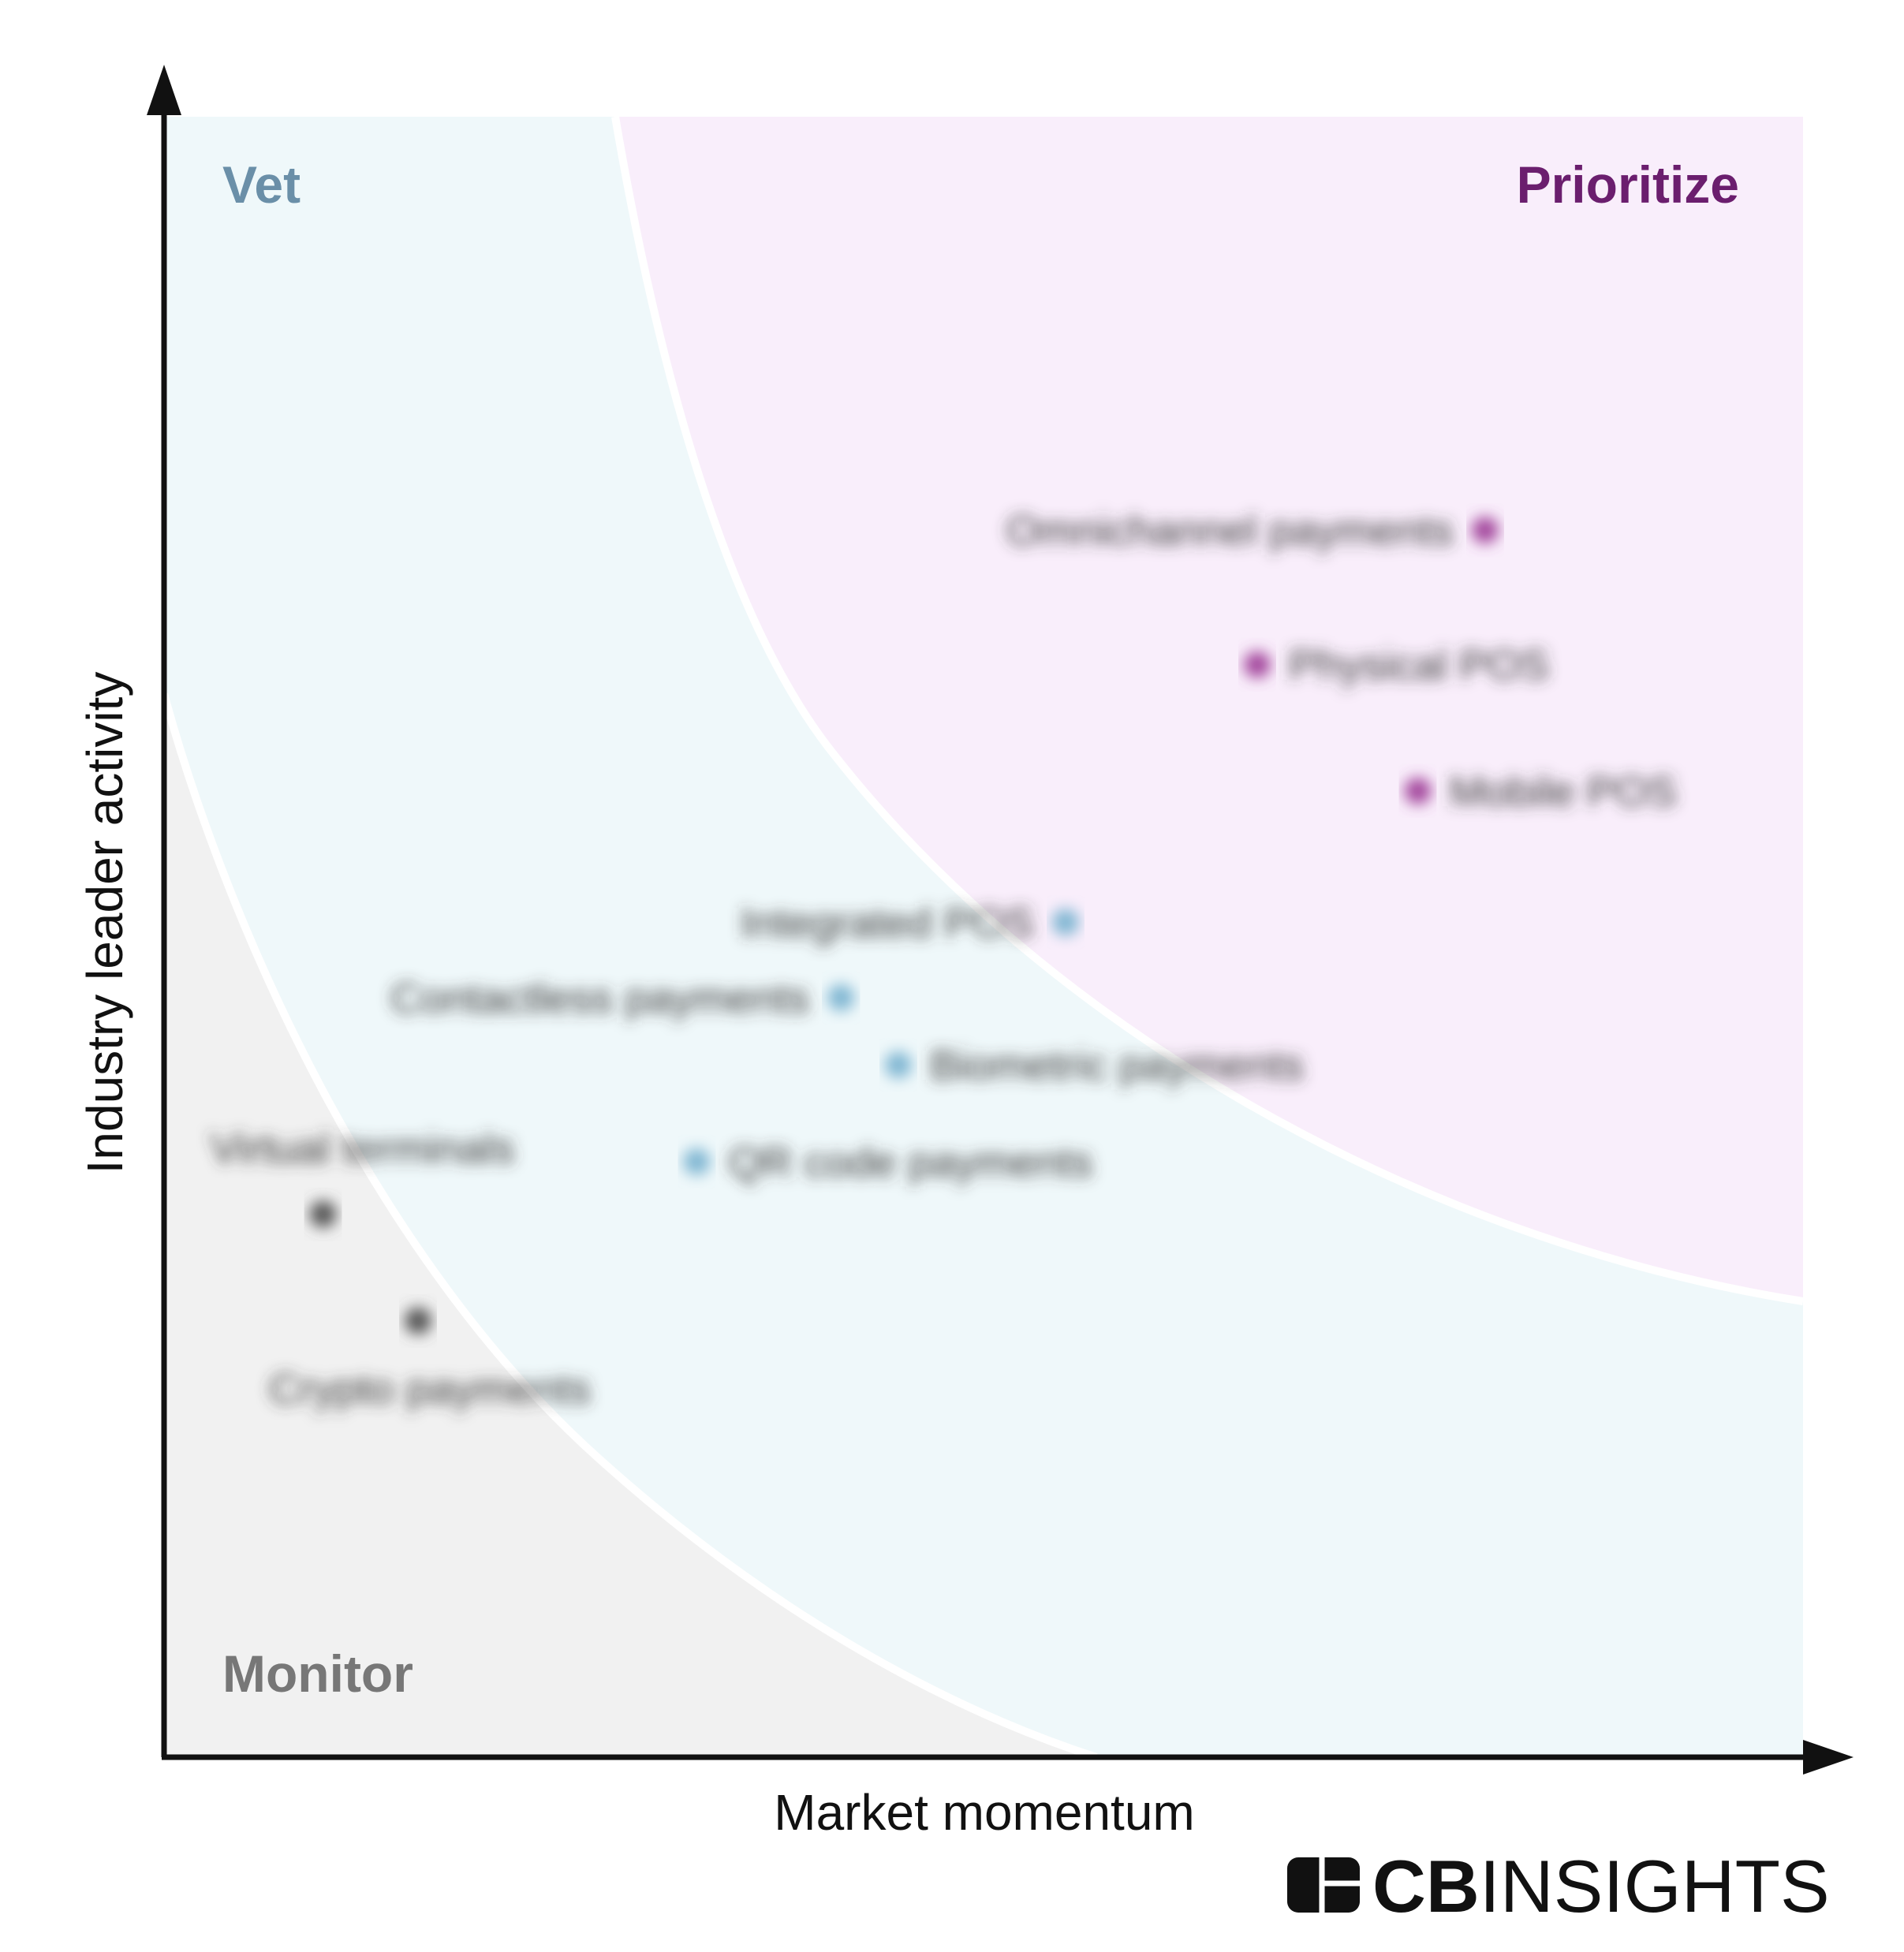  What do you see at coordinates (898, 1065) in the screenshot?
I see `point-biometric-payments` at bounding box center [898, 1065].